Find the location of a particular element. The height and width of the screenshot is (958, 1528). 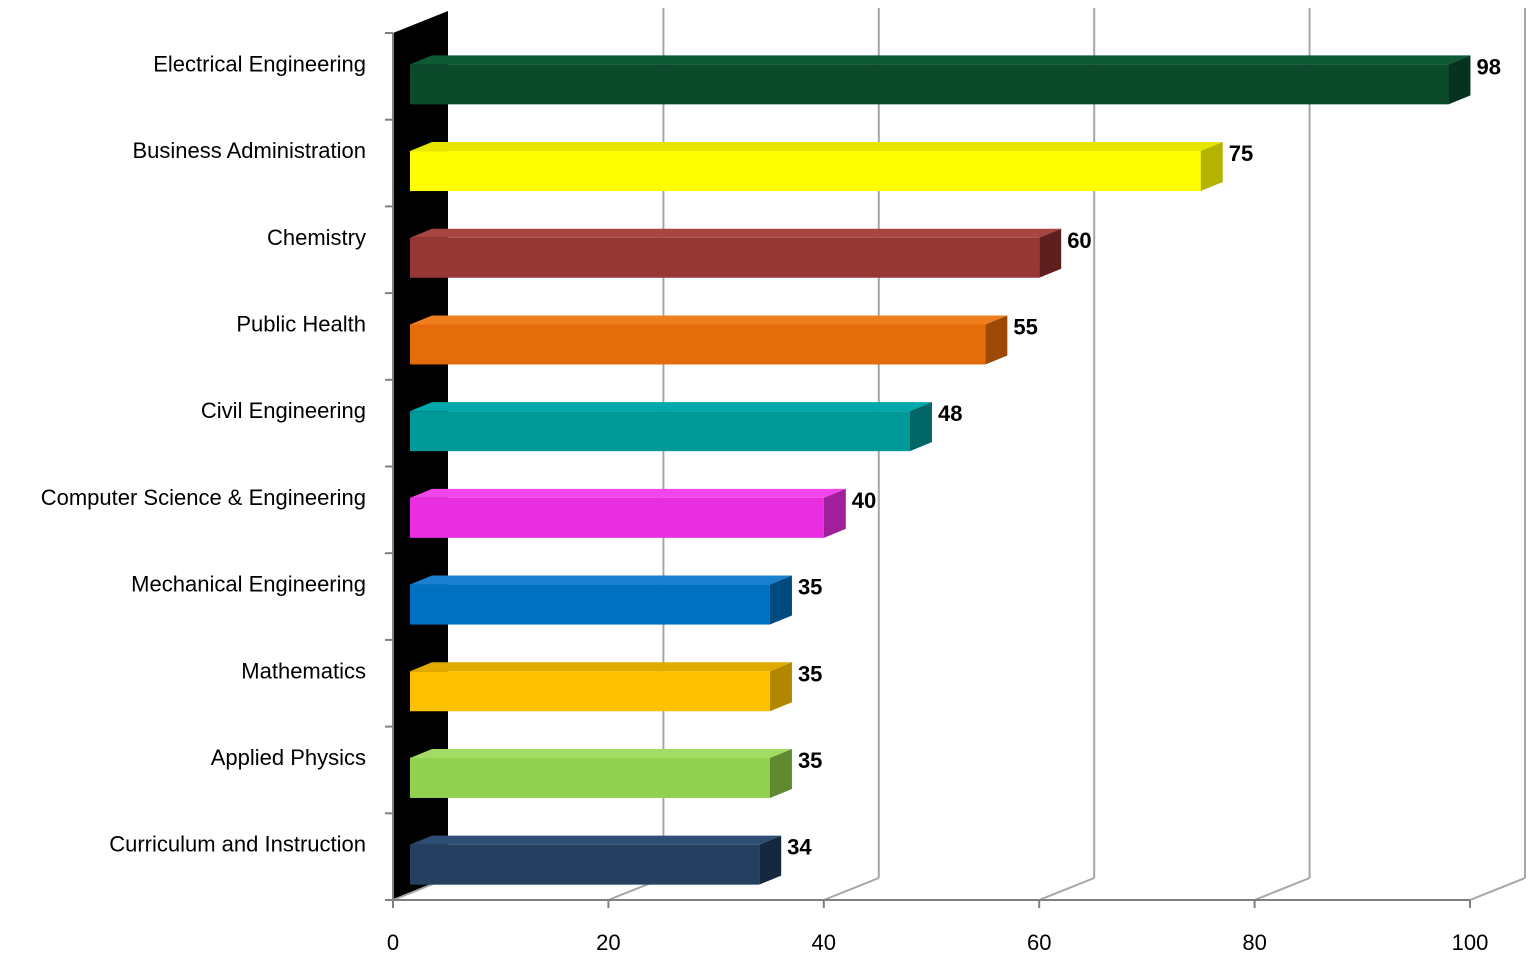

category-label: Applied Physics is located at coordinates (288, 757).